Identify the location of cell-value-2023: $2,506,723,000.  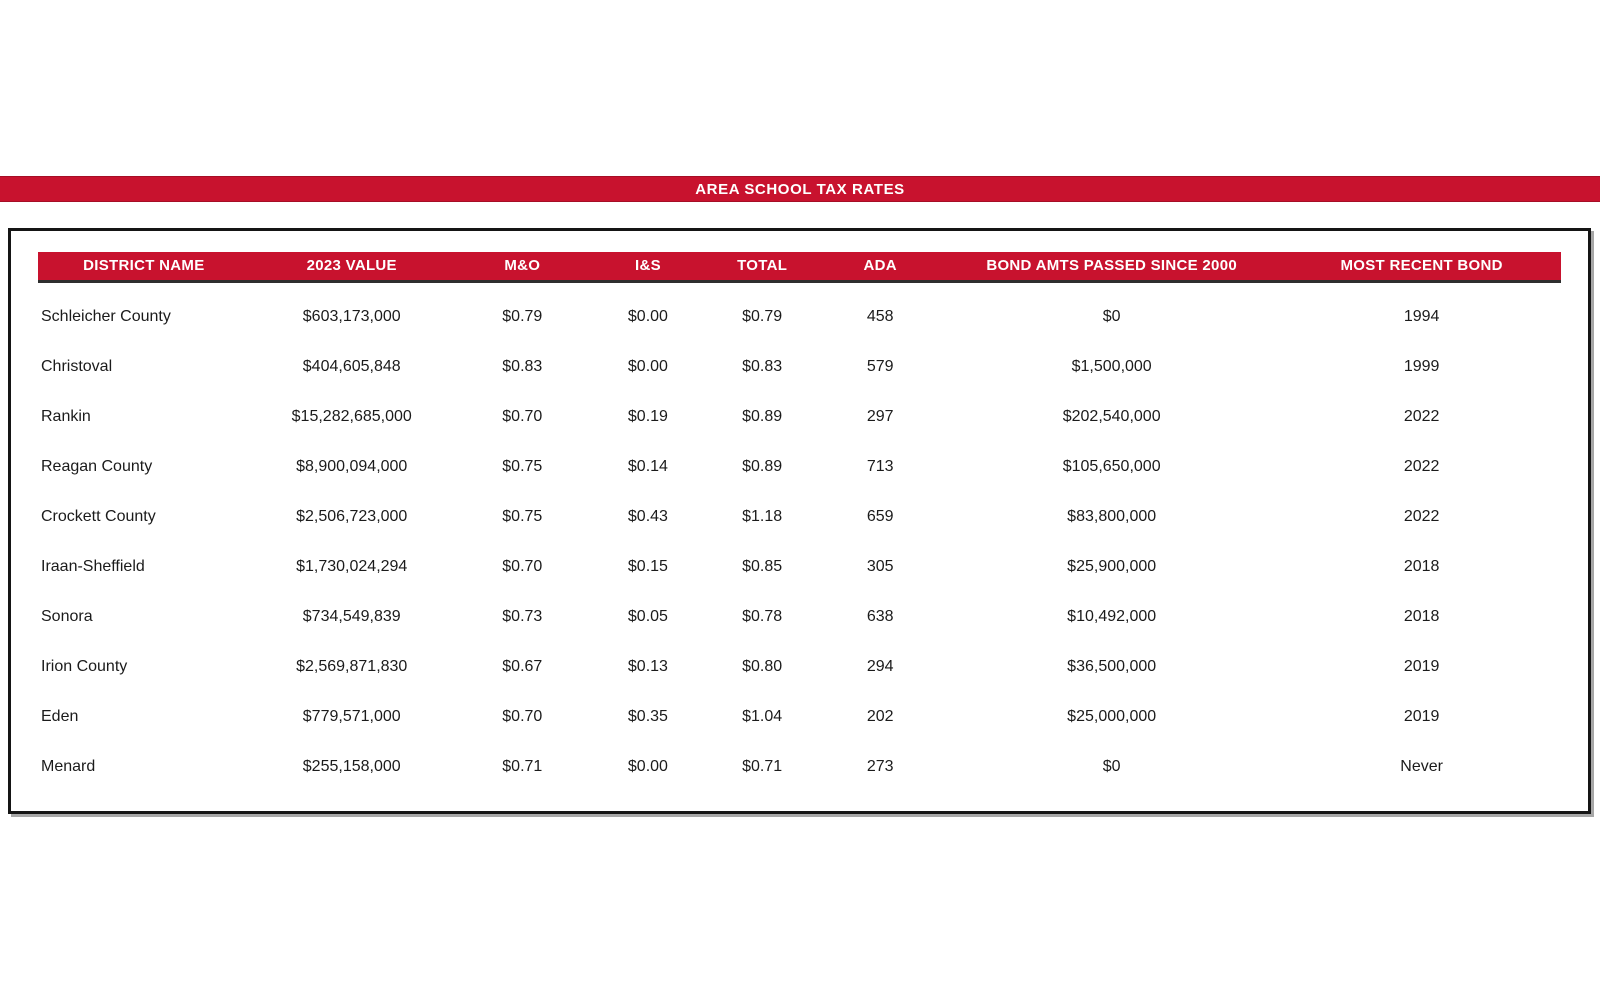
(352, 516).